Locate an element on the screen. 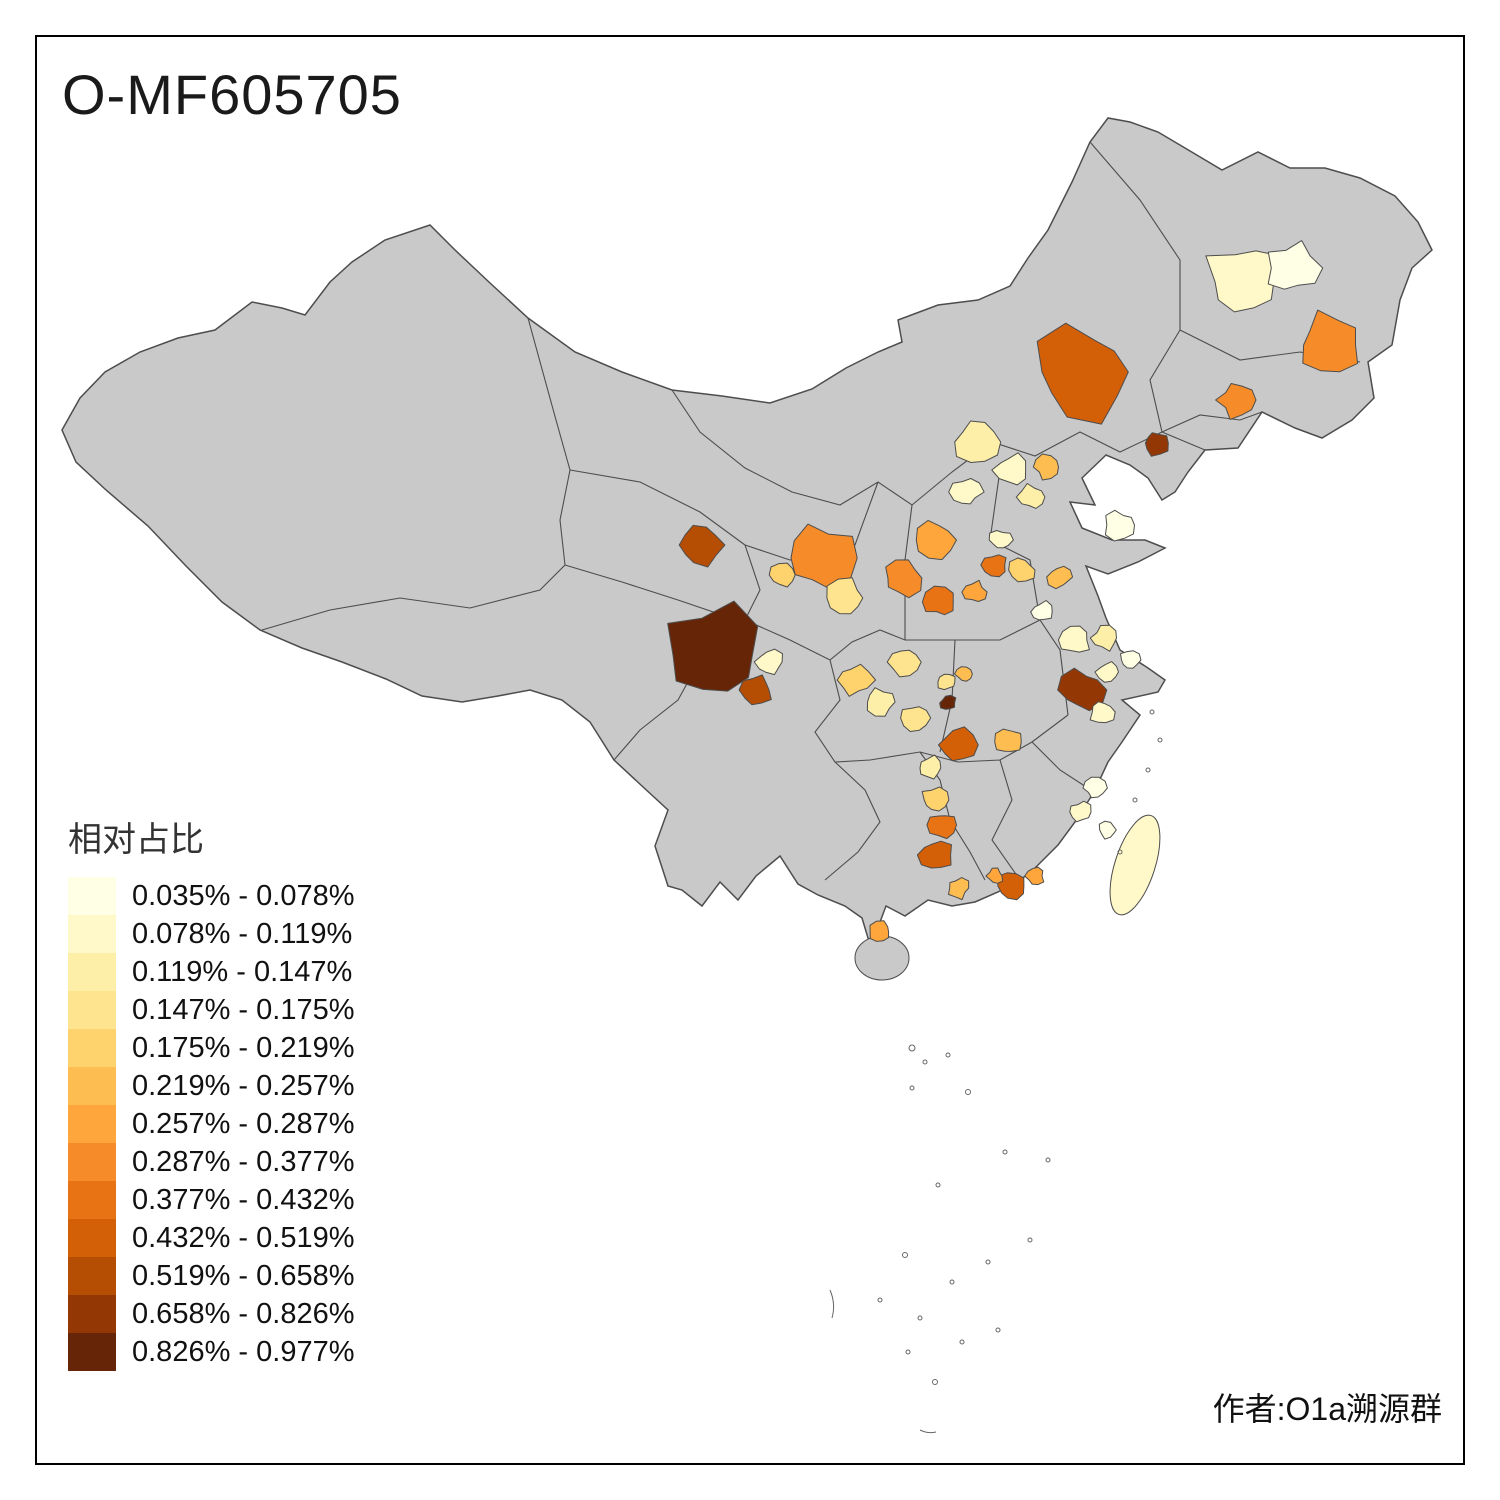 The width and height of the screenshot is (1500, 1500). legend-row: 0.175% - 0.219% is located at coordinates (211, 1048).